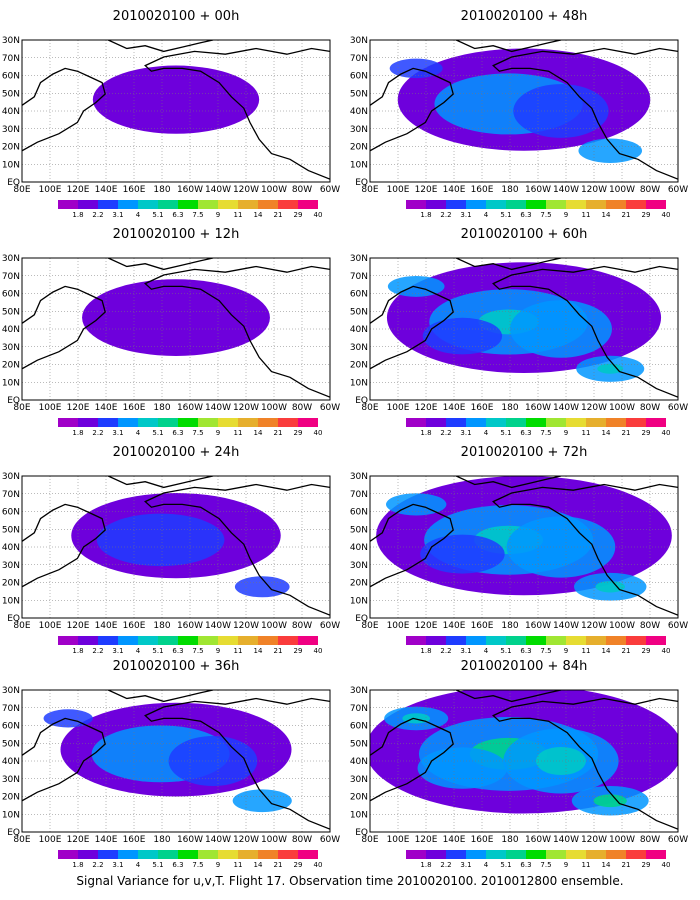 This screenshot has width=700, height=900. Describe the element at coordinates (11, 513) in the screenshot. I see `latitude-label: 60N` at that location.